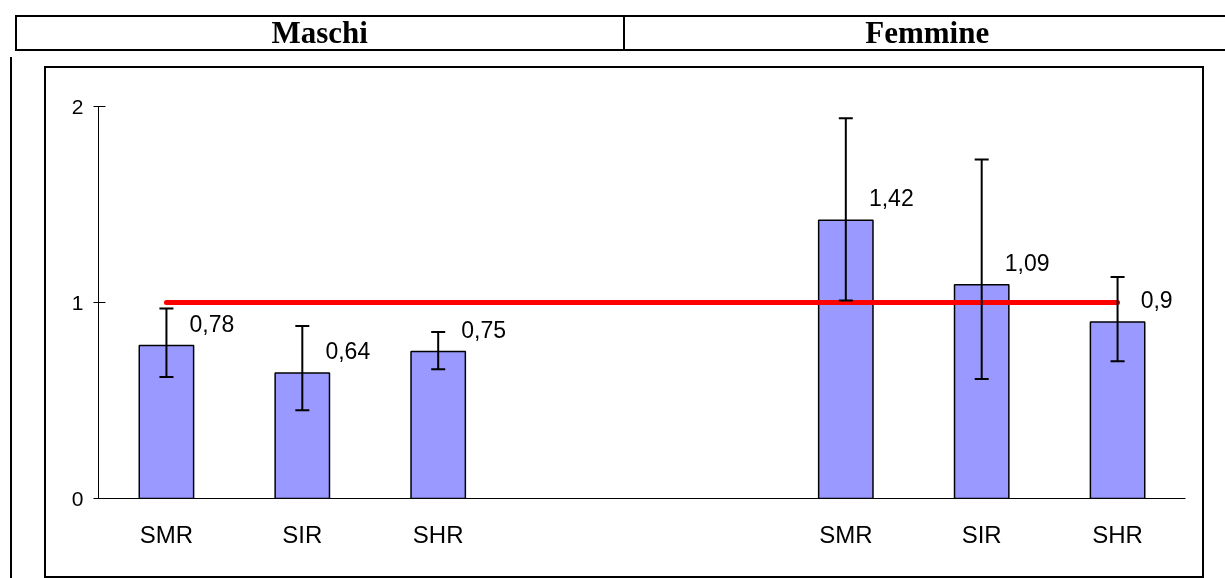 This screenshot has width=1225, height=578. Describe the element at coordinates (1156, 300) in the screenshot. I see `data-label: 0,9` at that location.